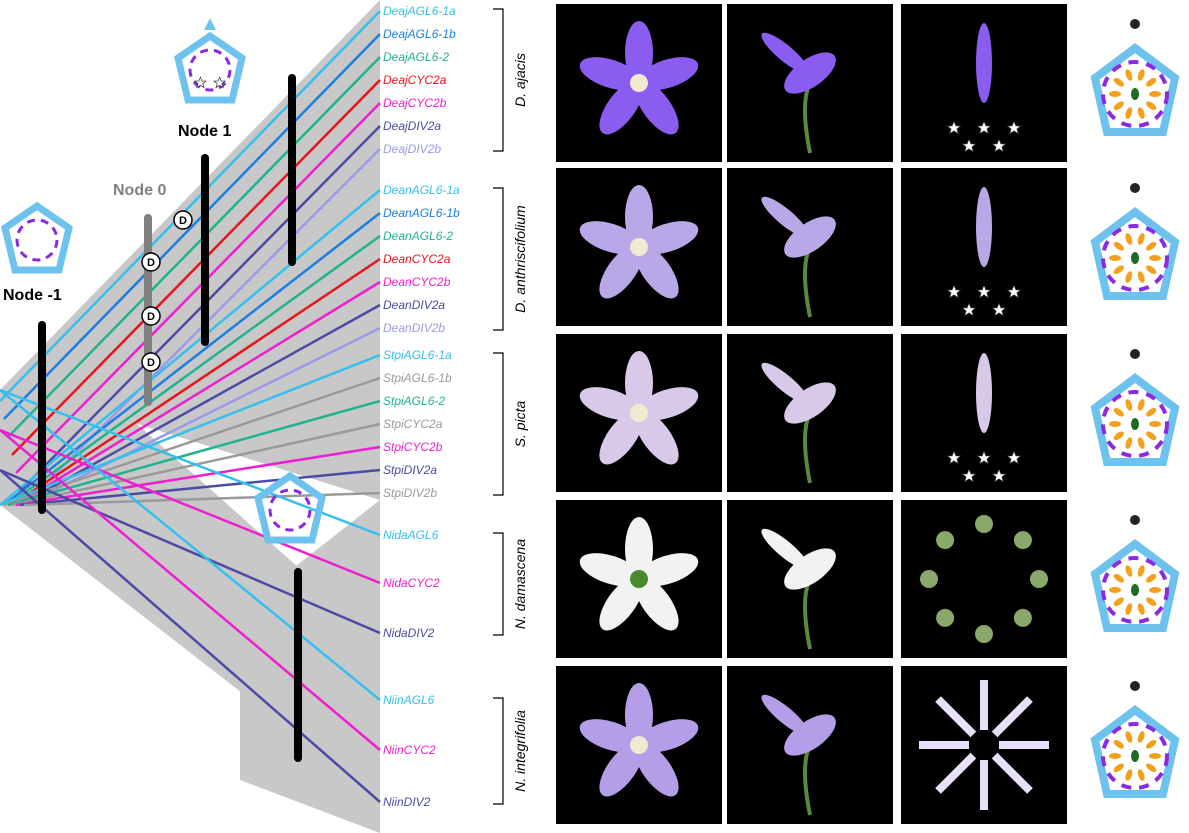 The width and height of the screenshot is (1189, 833). I want to click on gene-label: NidaAGL6, so click(411, 535).